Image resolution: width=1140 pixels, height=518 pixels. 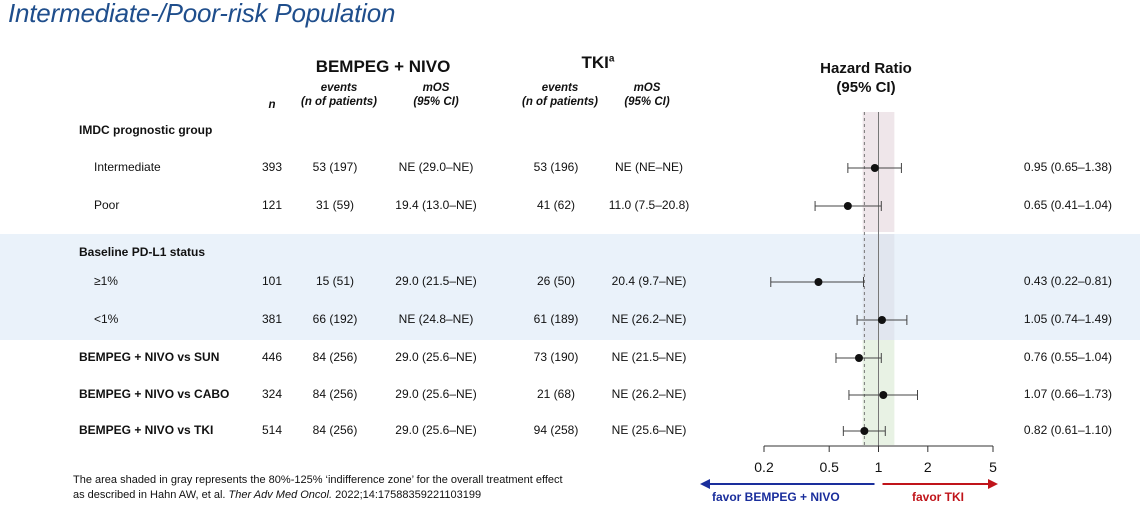 I want to click on row-events-bempeg: 66 (192), so click(x=335, y=319).